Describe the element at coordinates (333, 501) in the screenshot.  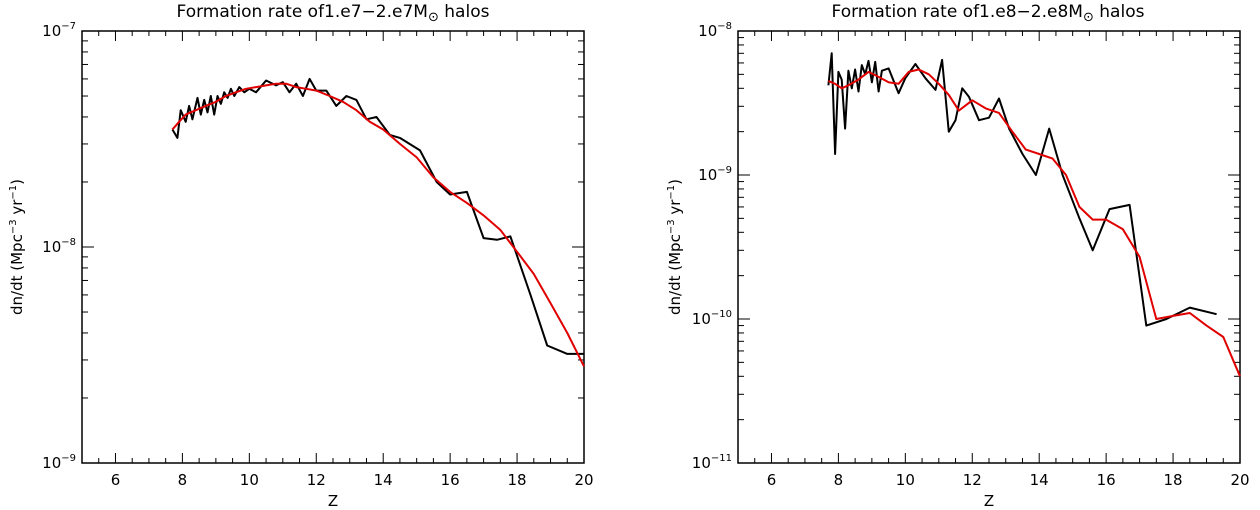
I see `chart-1-x-axis-label: Z` at that location.